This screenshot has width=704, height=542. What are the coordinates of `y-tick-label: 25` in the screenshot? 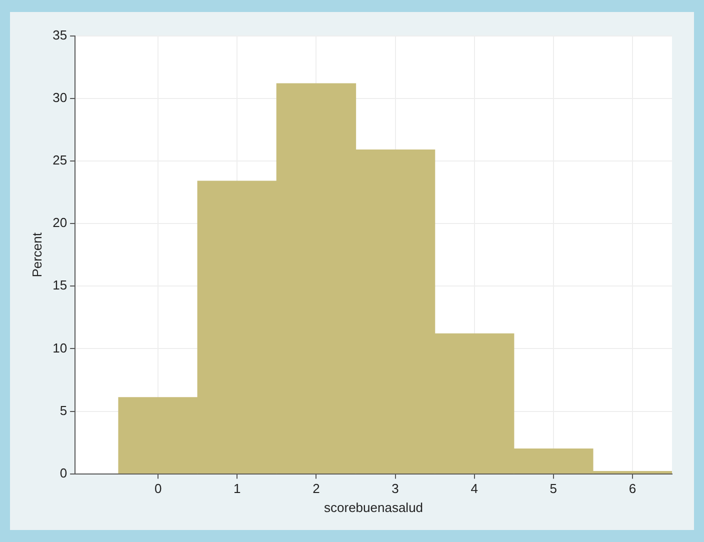 It's located at (60, 160).